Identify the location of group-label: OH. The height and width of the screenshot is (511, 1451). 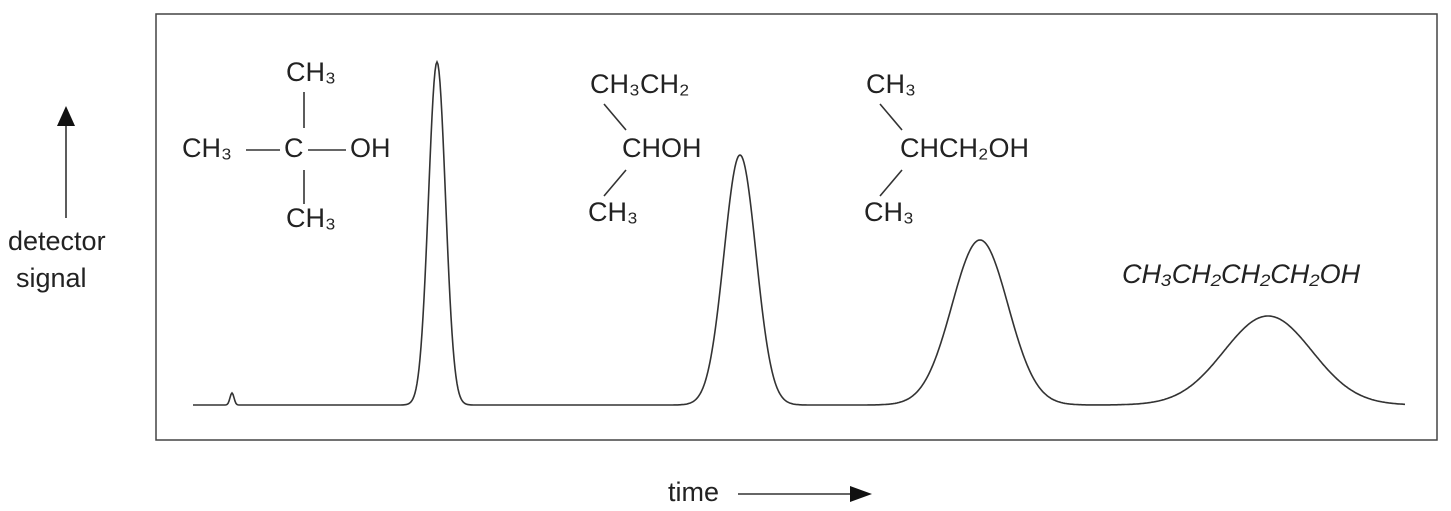
(370, 148).